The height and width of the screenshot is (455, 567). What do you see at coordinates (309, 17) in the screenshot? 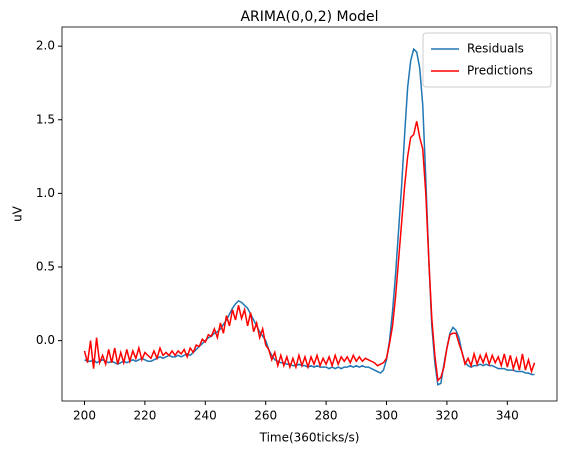
I see `chart-title: ARIMA(0,0,2) Model` at bounding box center [309, 17].